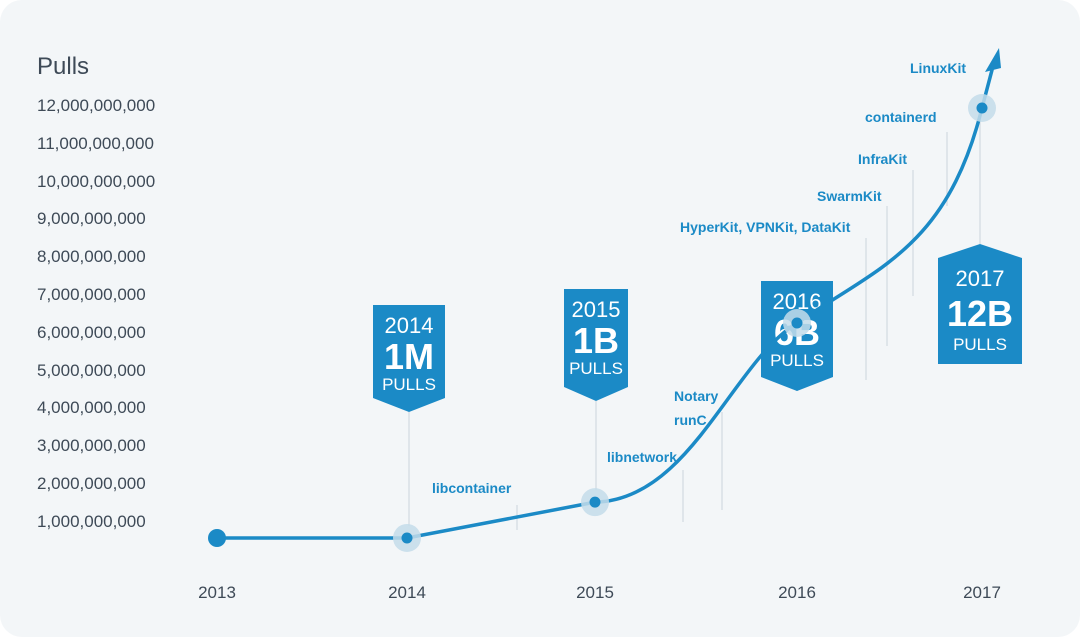 The width and height of the screenshot is (1080, 637). Describe the element at coordinates (96, 105) in the screenshot. I see `y-tick-label: 12,000,000,000` at that location.